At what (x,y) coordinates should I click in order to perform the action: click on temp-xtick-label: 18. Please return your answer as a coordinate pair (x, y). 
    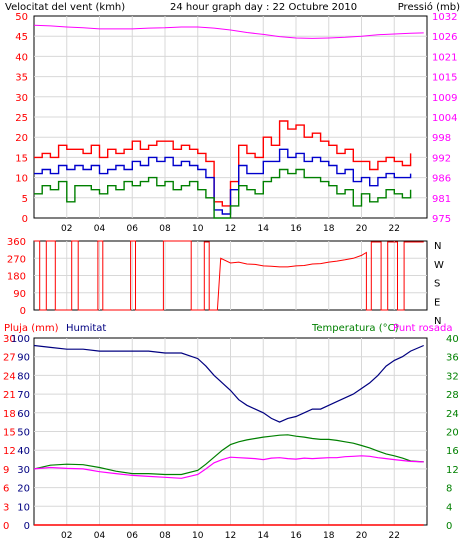
    Looking at the image, I should click on (329, 536).